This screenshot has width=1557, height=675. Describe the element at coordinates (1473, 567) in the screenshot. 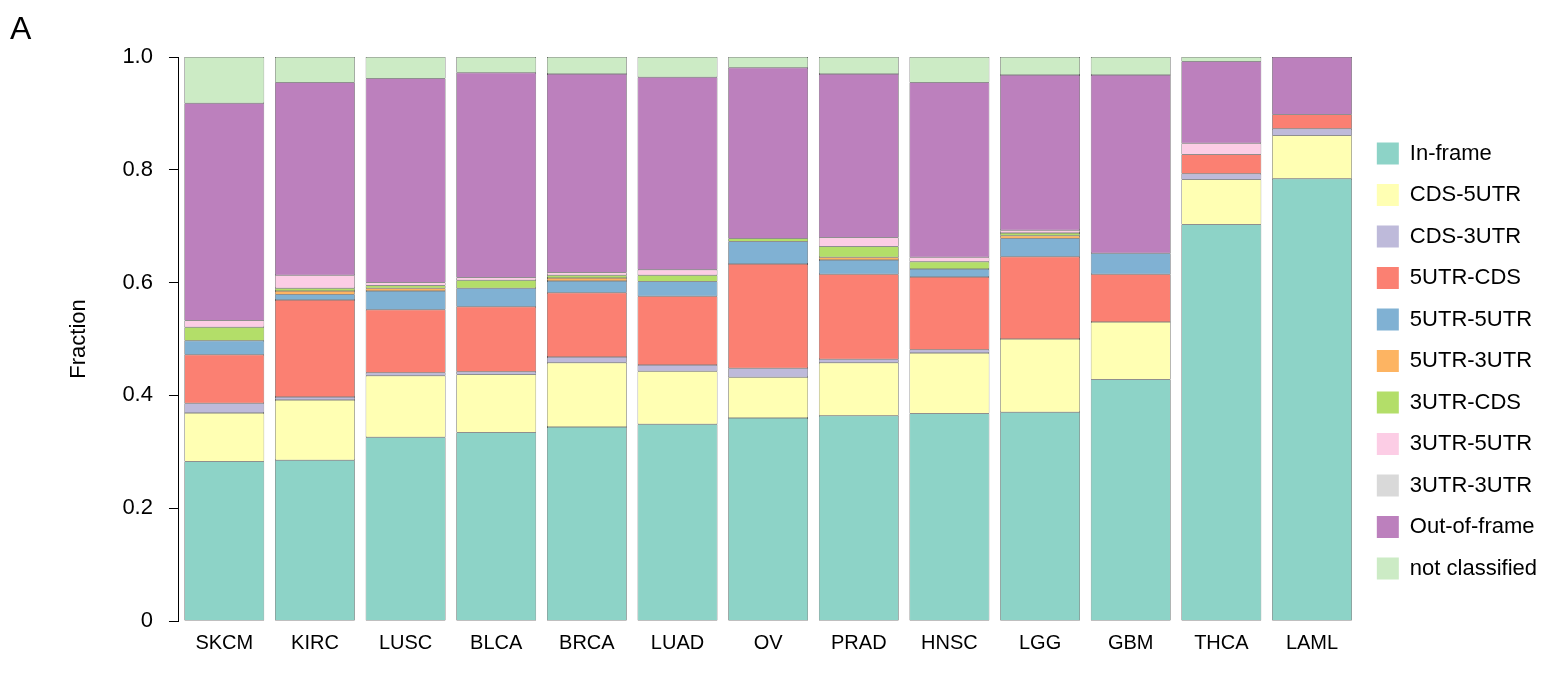

I see `legend-label: not classified` at that location.